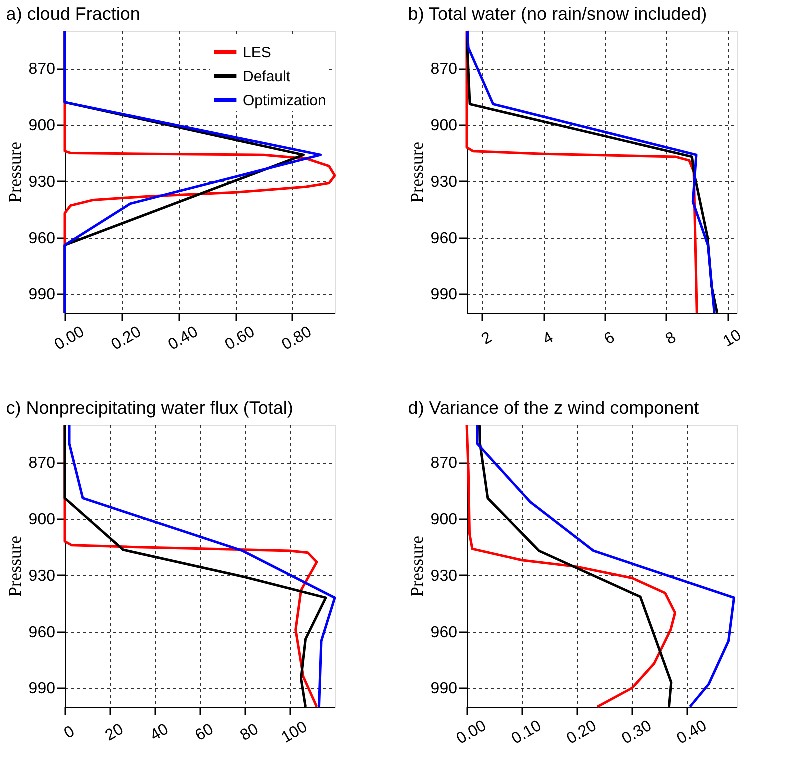 The width and height of the screenshot is (795, 758). I want to click on x-tick-label: 80, so click(250, 733).